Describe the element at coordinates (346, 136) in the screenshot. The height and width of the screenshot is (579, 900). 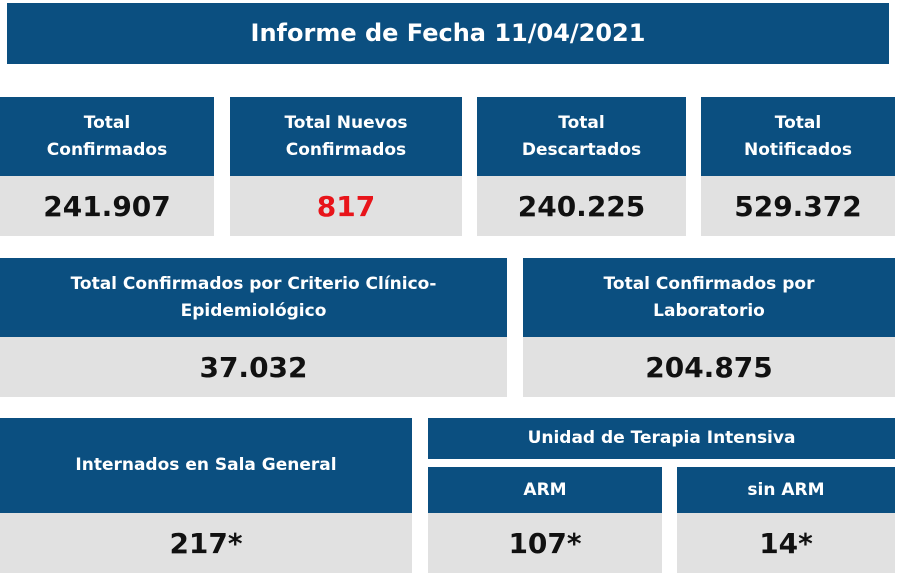
I see `card-label: Total Nuevos Confirmados` at that location.